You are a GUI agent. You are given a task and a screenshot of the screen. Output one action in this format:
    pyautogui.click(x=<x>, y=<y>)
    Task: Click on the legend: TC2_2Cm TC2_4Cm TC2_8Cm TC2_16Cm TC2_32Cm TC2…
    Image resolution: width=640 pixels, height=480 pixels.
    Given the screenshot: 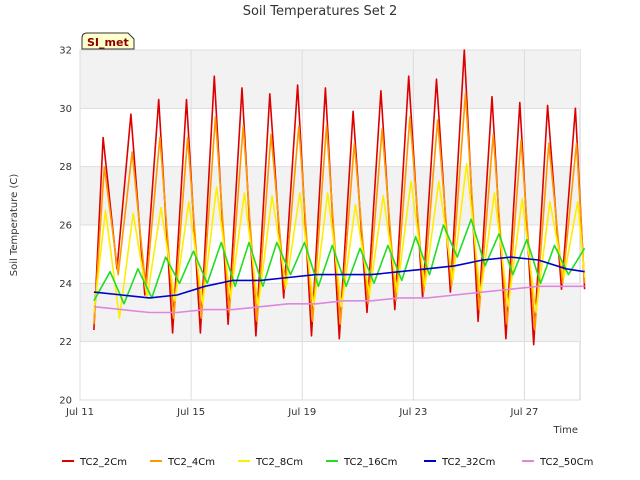 What is the action you would take?
    pyautogui.click(x=327, y=462)
    